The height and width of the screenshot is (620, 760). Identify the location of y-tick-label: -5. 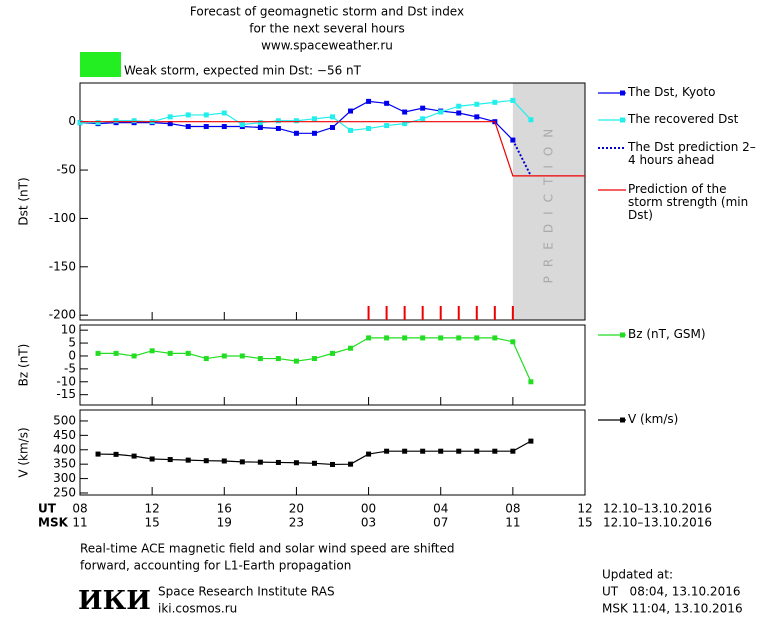
(70, 368).